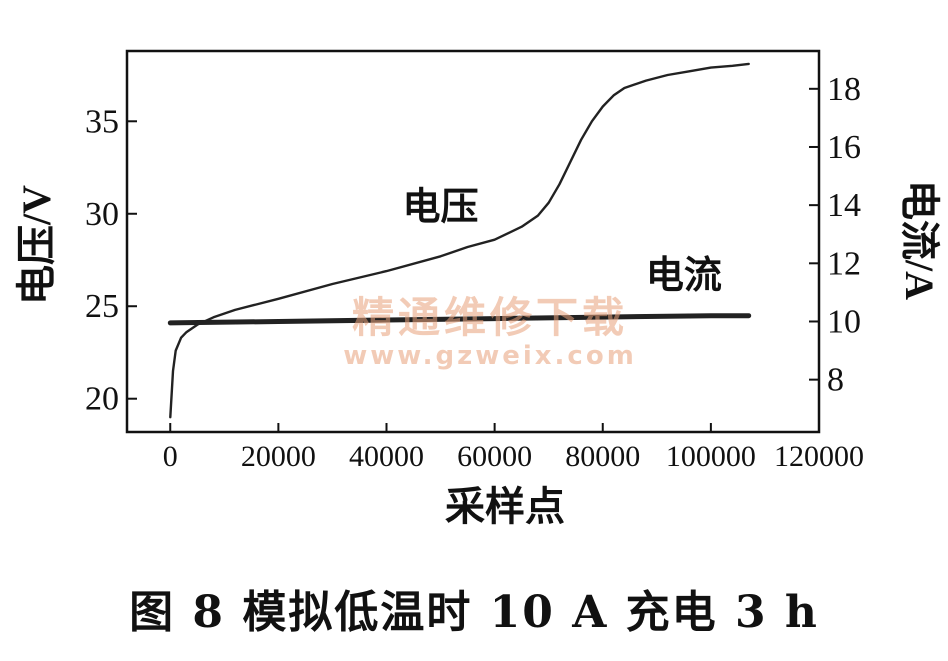 This screenshot has height=661, width=948. What do you see at coordinates (102, 121) in the screenshot?
I see `left-tick-label: 35` at bounding box center [102, 121].